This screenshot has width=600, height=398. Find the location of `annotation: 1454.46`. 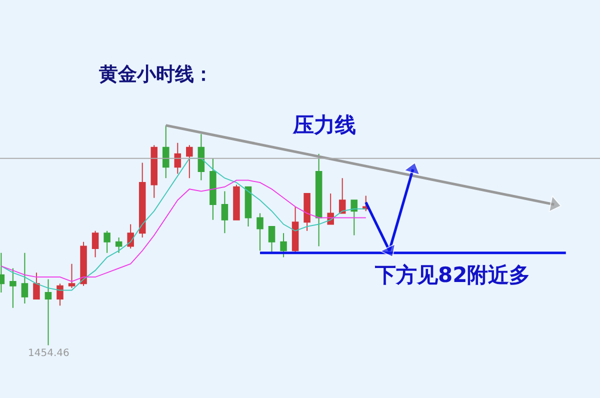

annotation: 1454.46 is located at coordinates (49, 353).